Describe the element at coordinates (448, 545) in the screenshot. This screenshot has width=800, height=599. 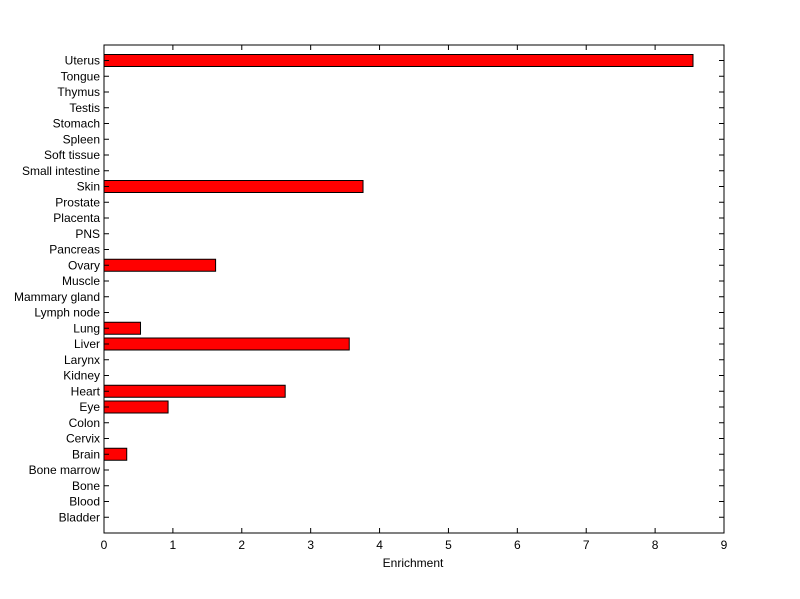
I see `x-tick-label: 5` at that location.